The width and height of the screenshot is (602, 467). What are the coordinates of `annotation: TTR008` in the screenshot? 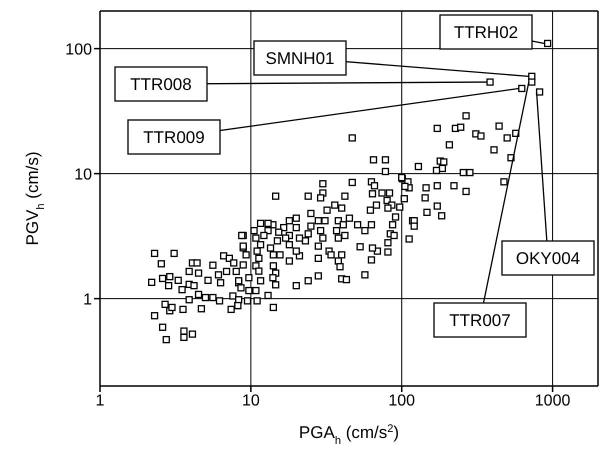 It's located at (161, 84).